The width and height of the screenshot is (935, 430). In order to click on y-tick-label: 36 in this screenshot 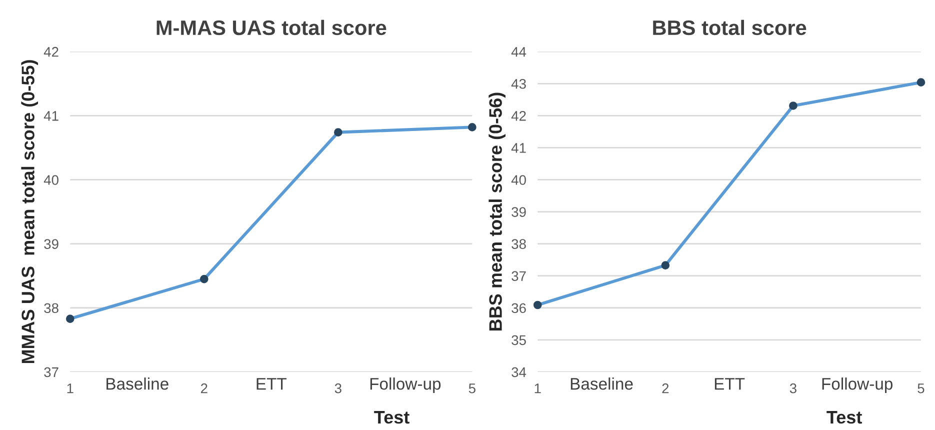, I will do `click(519, 308)`.